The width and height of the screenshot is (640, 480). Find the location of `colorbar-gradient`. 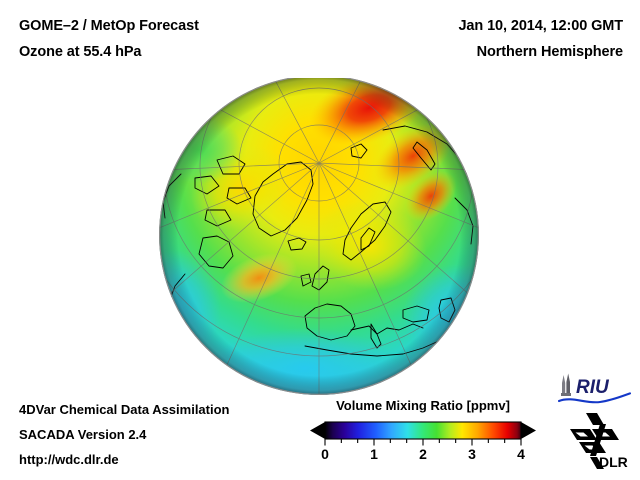

colorbar-gradient is located at coordinates (423, 430).